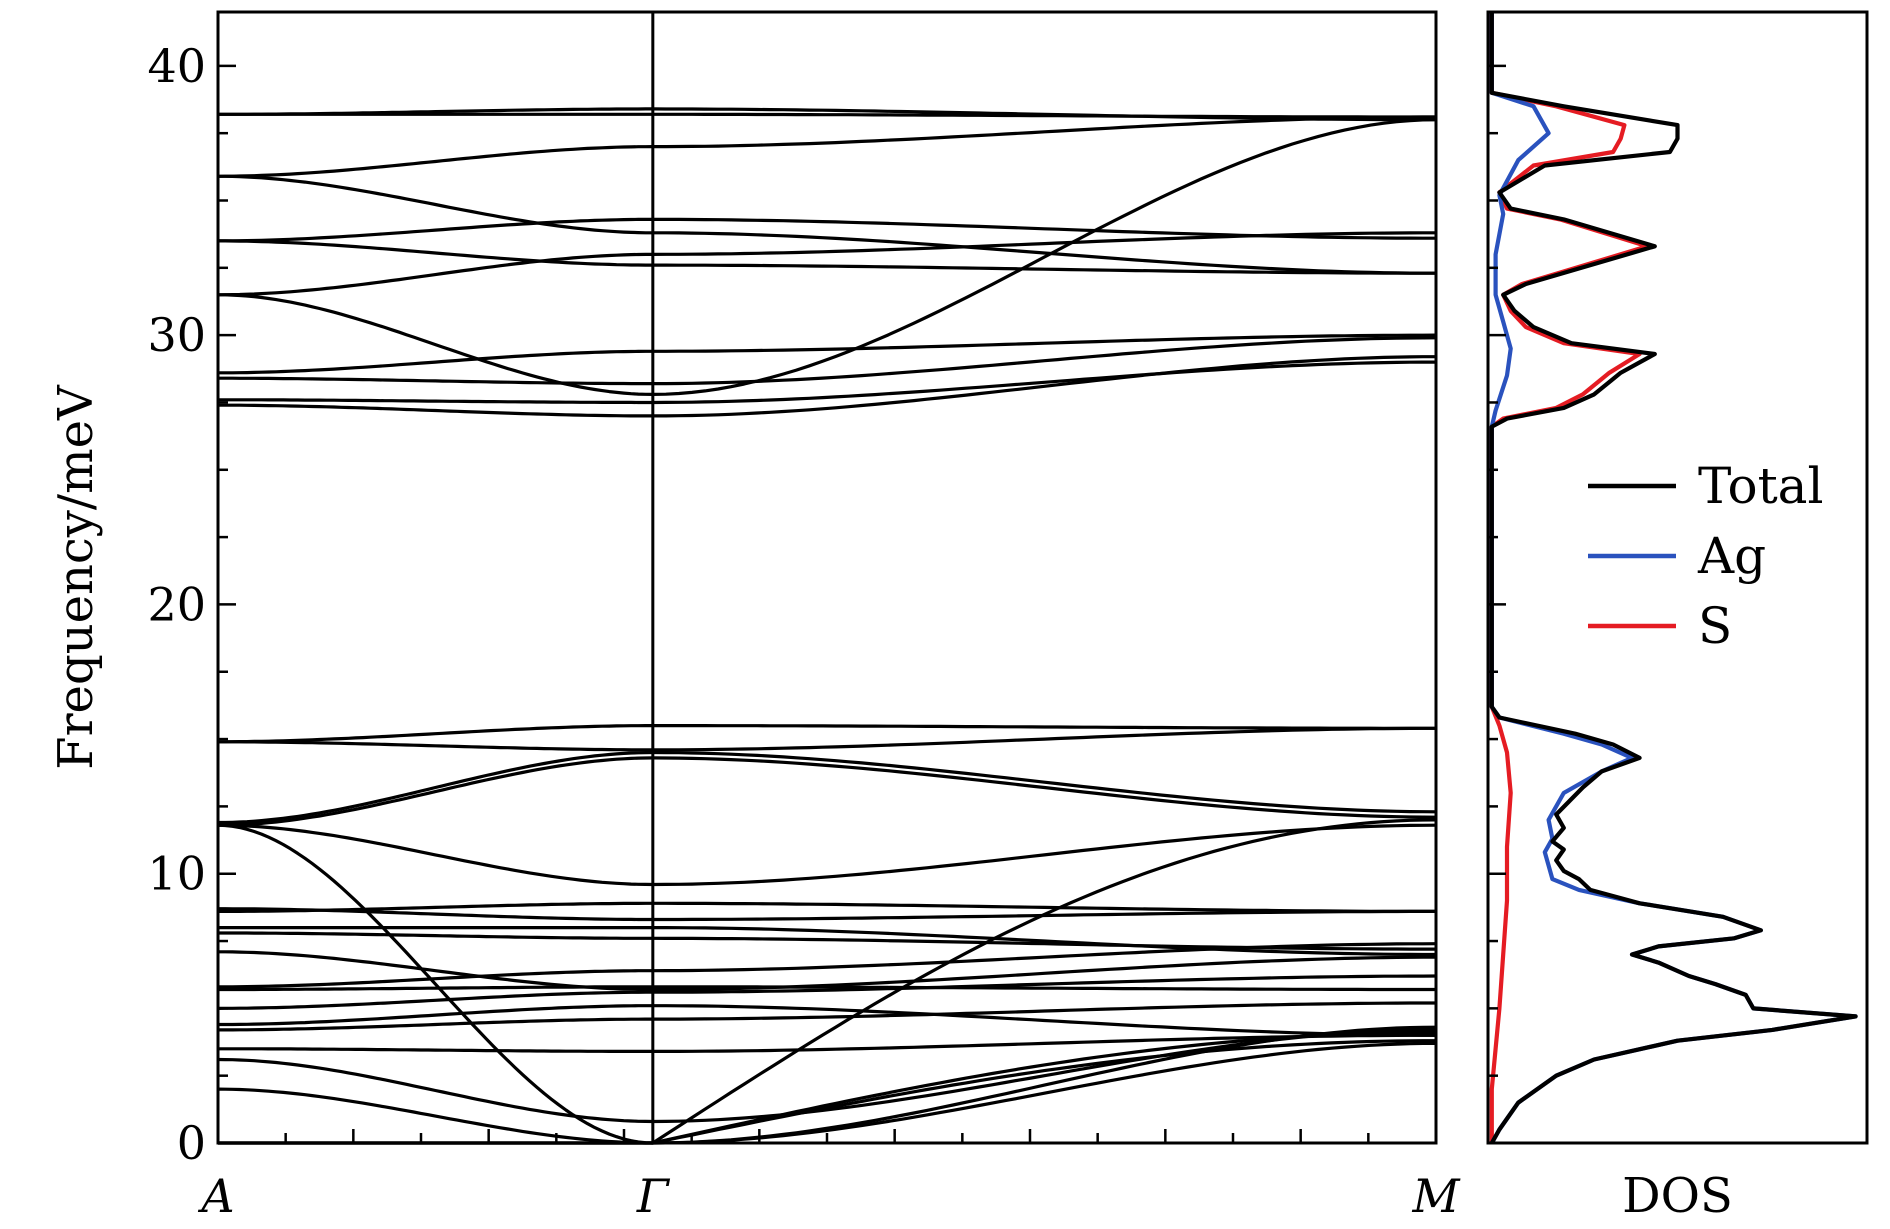 This screenshot has height=1229, width=1890. Describe the element at coordinates (176, 874) in the screenshot. I see `ytick-label: 10` at that location.